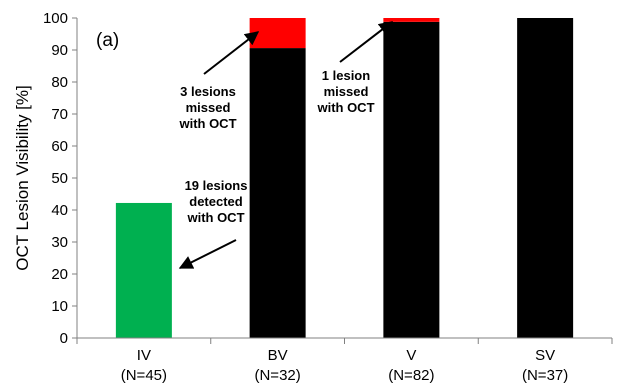  I want to click on y-tick-label: 50, so click(59, 178).